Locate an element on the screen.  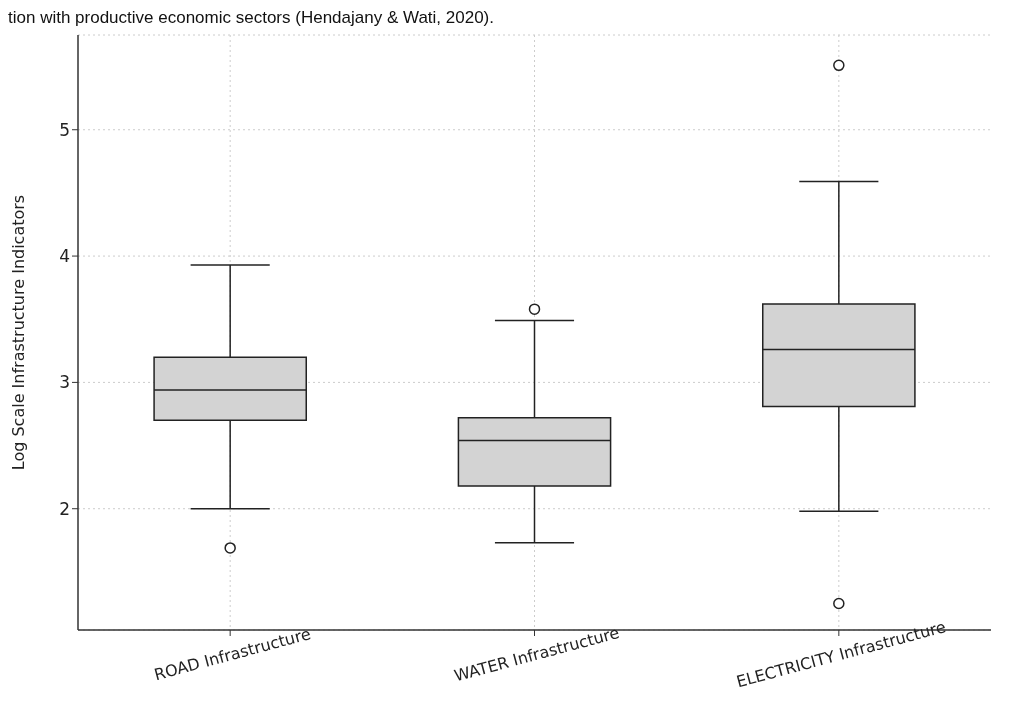
y-tick-label: 3 is located at coordinates (64, 382).